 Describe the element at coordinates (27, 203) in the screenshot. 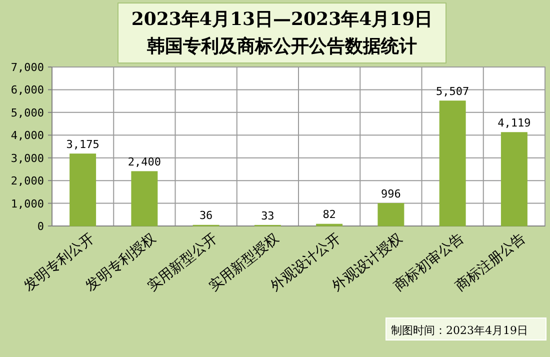

I see `y-tick-label: 1,000` at that location.